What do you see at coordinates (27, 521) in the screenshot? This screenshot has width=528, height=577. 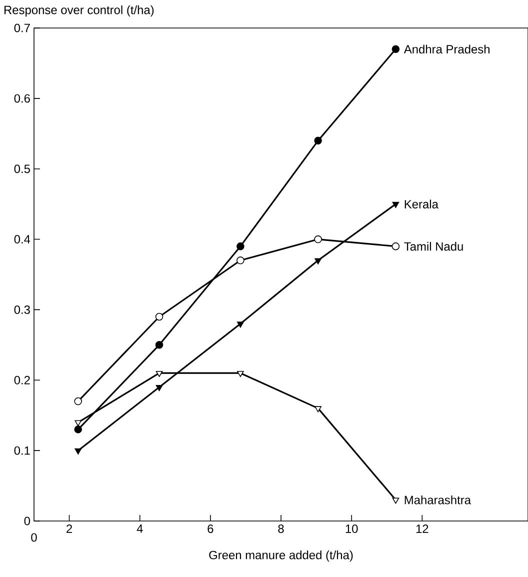 I see `y-tick-label: 0` at bounding box center [27, 521].